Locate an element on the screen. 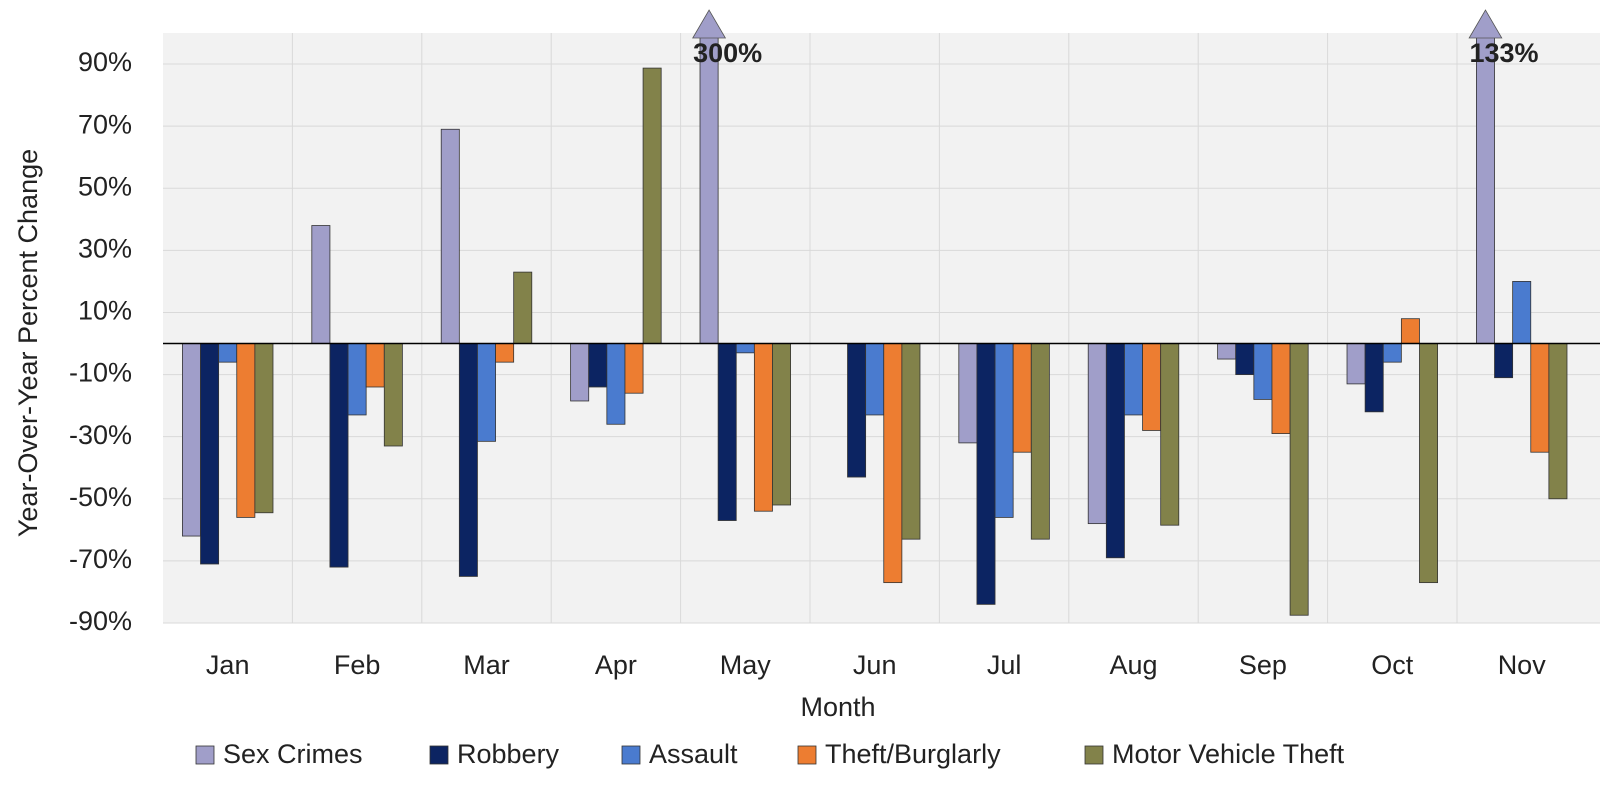  x-tick-label: Sep is located at coordinates (1263, 665).